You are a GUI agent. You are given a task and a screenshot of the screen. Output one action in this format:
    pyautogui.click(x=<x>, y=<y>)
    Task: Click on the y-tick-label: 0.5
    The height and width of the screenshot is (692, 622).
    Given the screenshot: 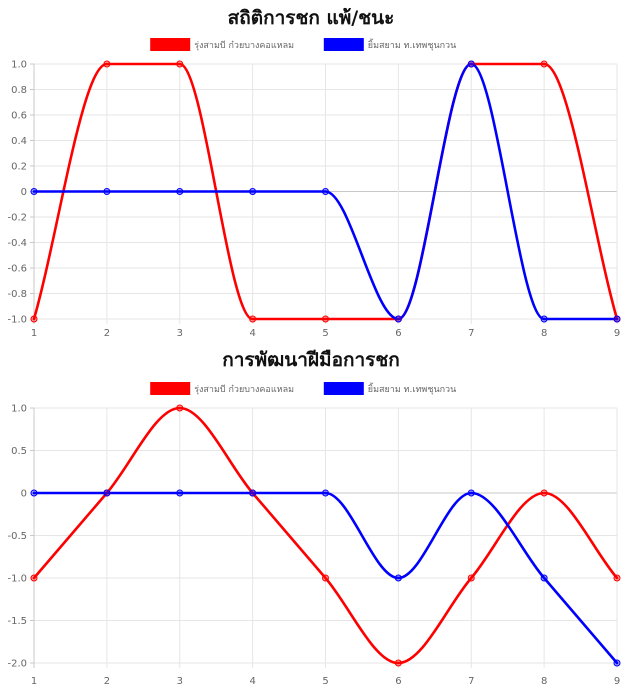 What is the action you would take?
    pyautogui.click(x=19, y=451)
    